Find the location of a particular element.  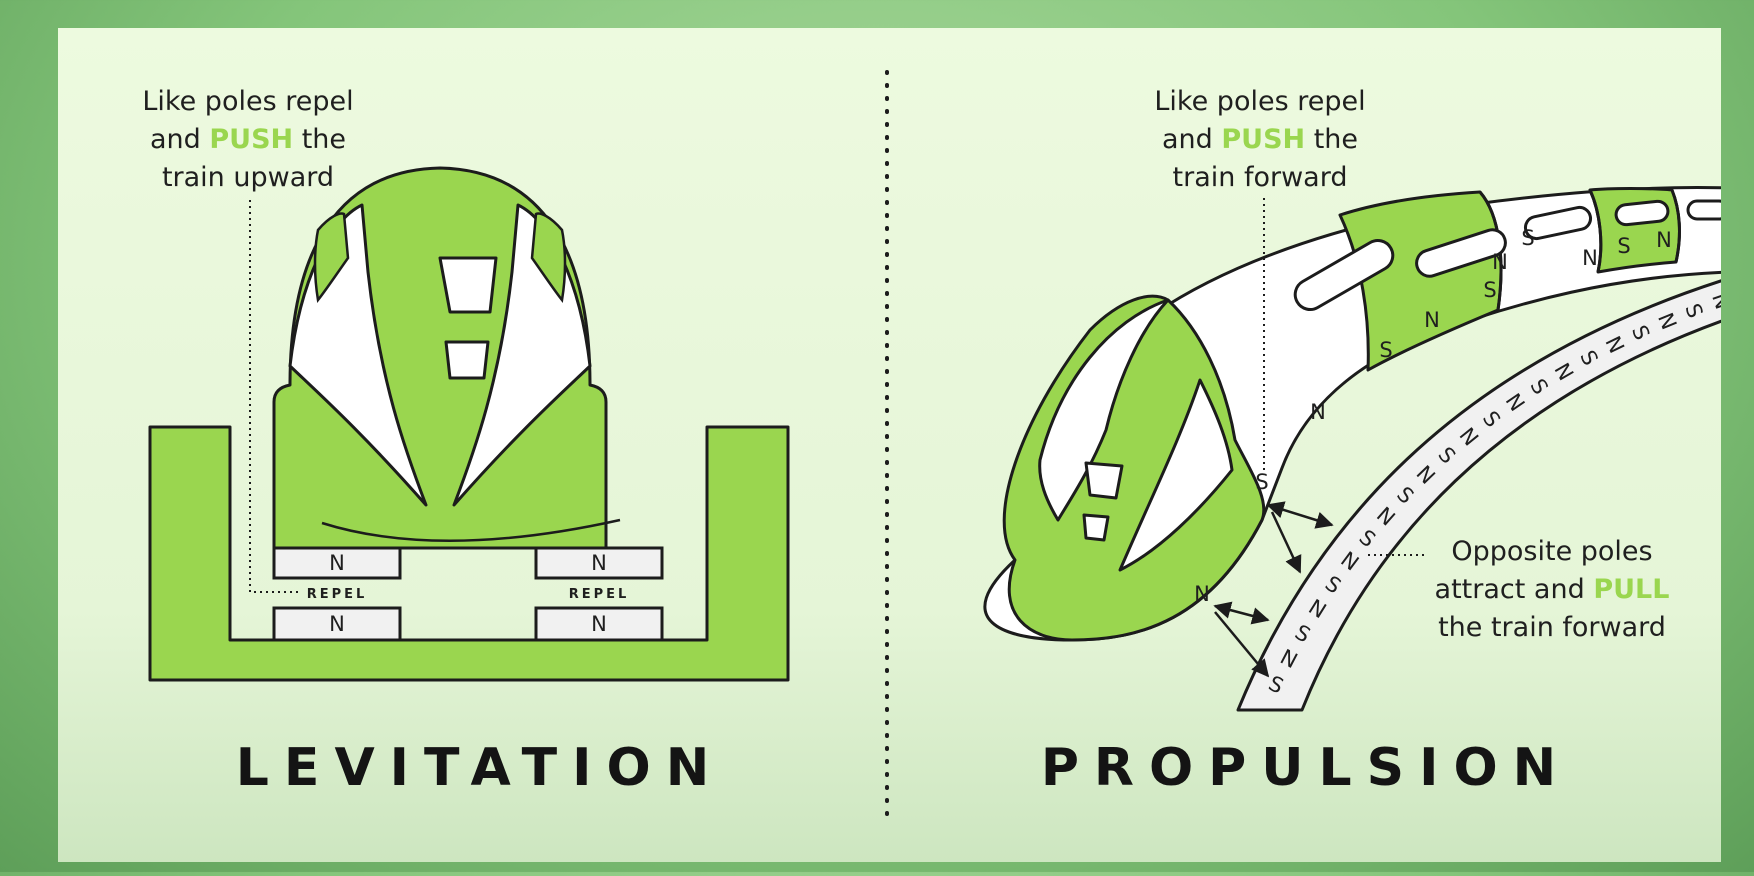

train-magnet-left: N is located at coordinates (337, 563).